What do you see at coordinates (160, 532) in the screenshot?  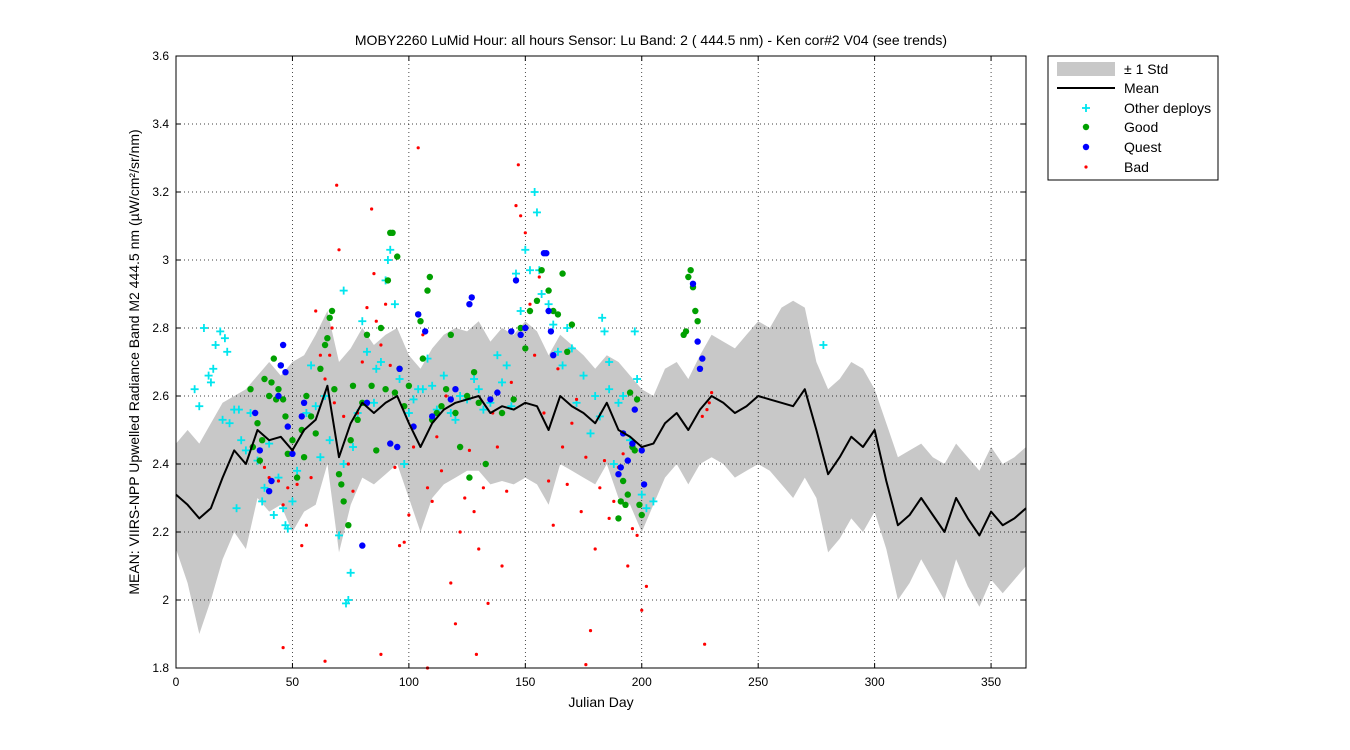 I see `y-tick-label: 2.2` at bounding box center [160, 532].